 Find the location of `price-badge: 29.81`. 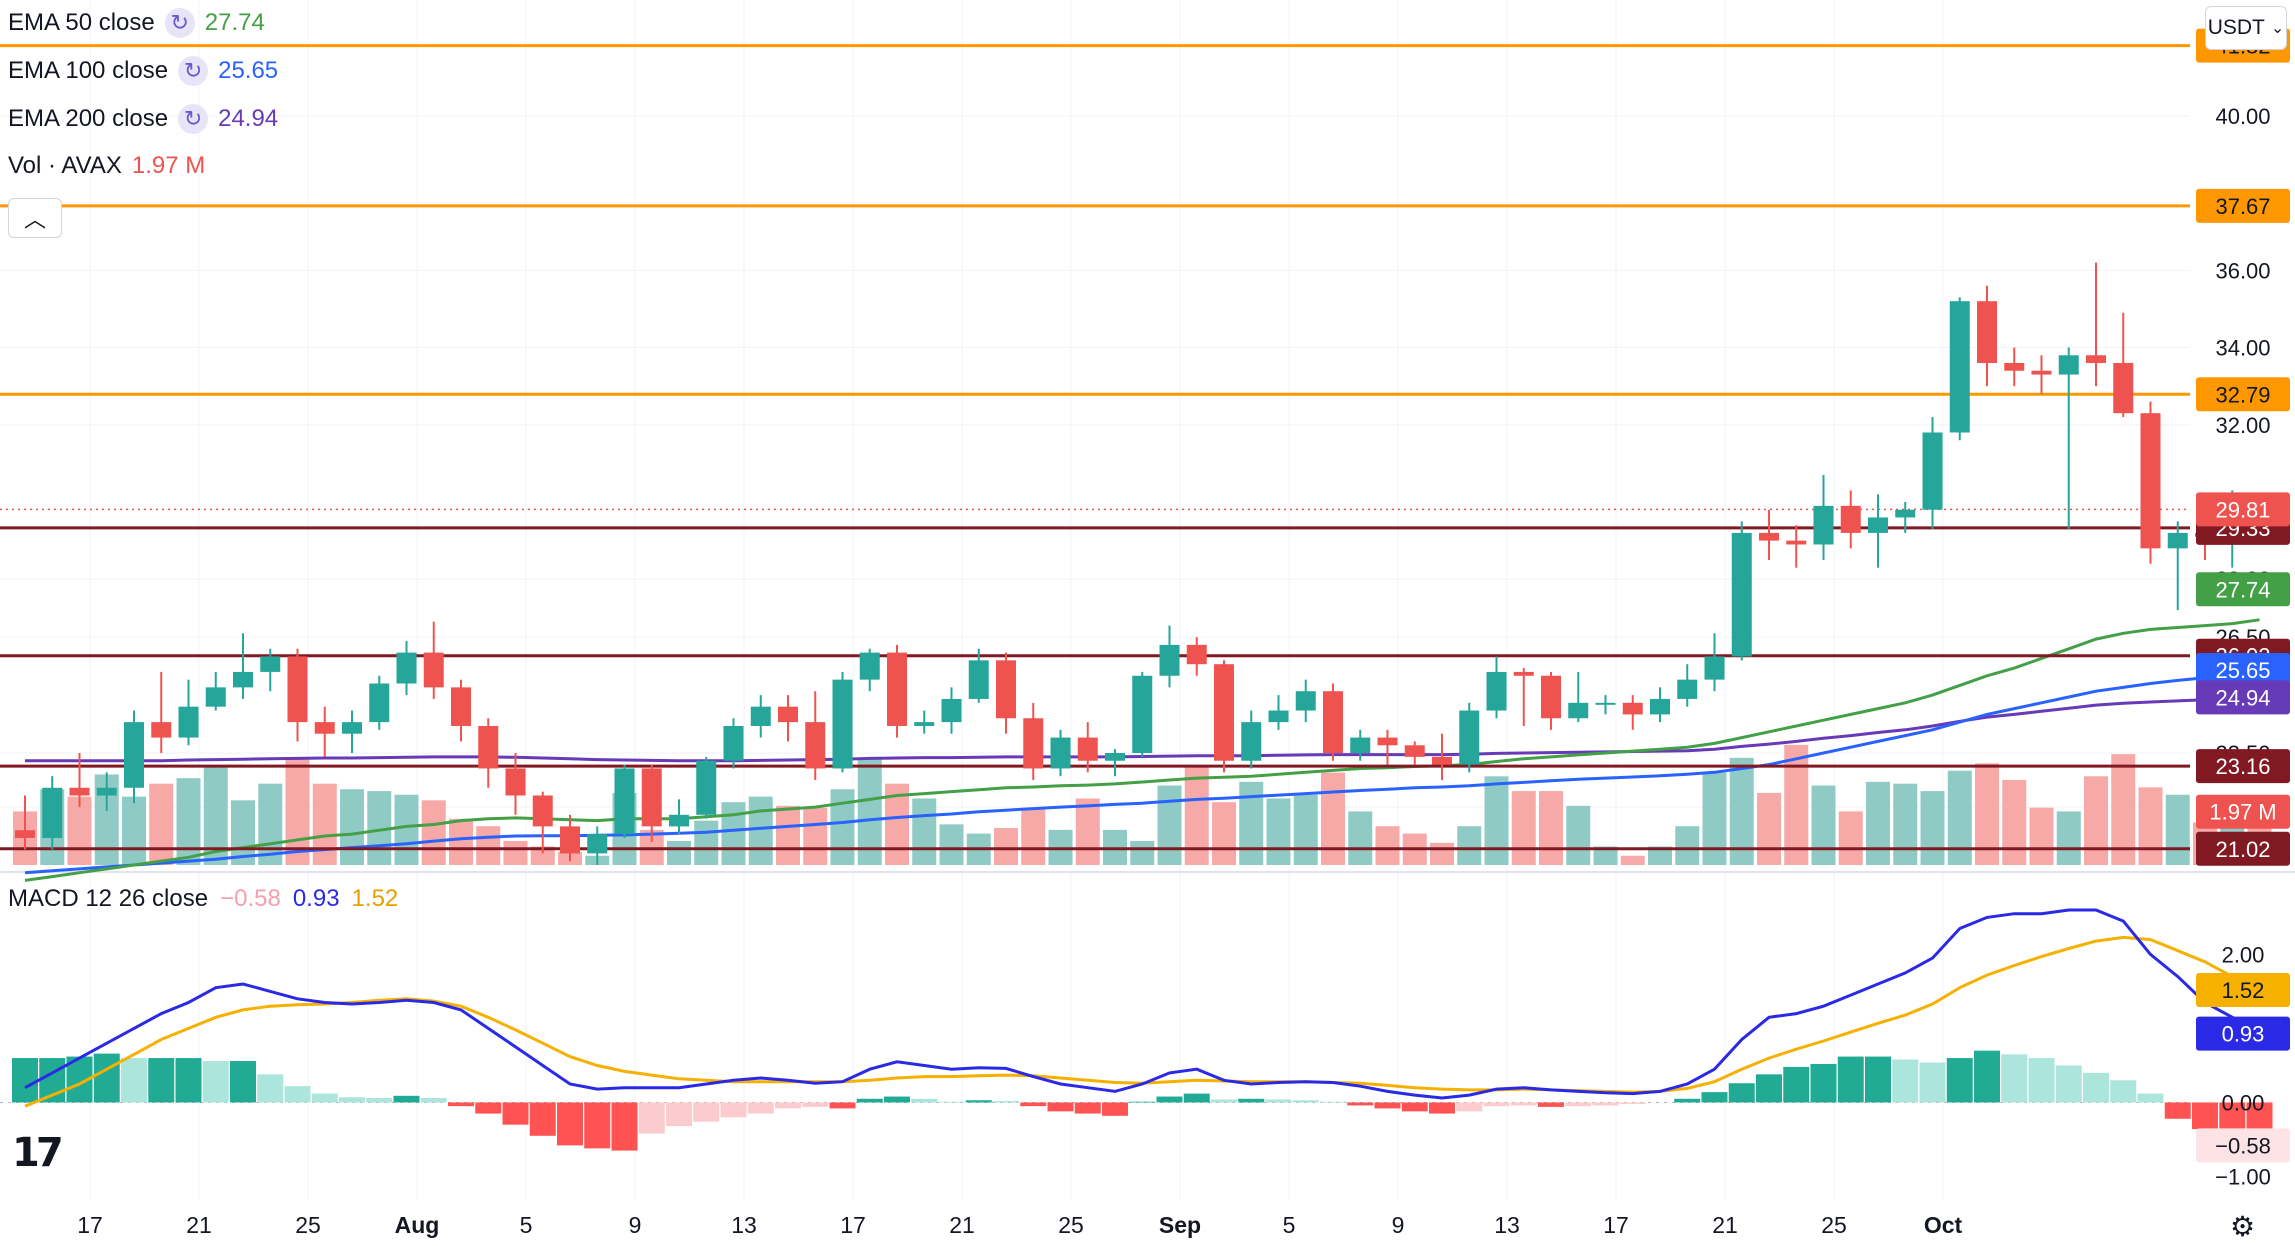

price-badge: 29.81 is located at coordinates (2243, 509).